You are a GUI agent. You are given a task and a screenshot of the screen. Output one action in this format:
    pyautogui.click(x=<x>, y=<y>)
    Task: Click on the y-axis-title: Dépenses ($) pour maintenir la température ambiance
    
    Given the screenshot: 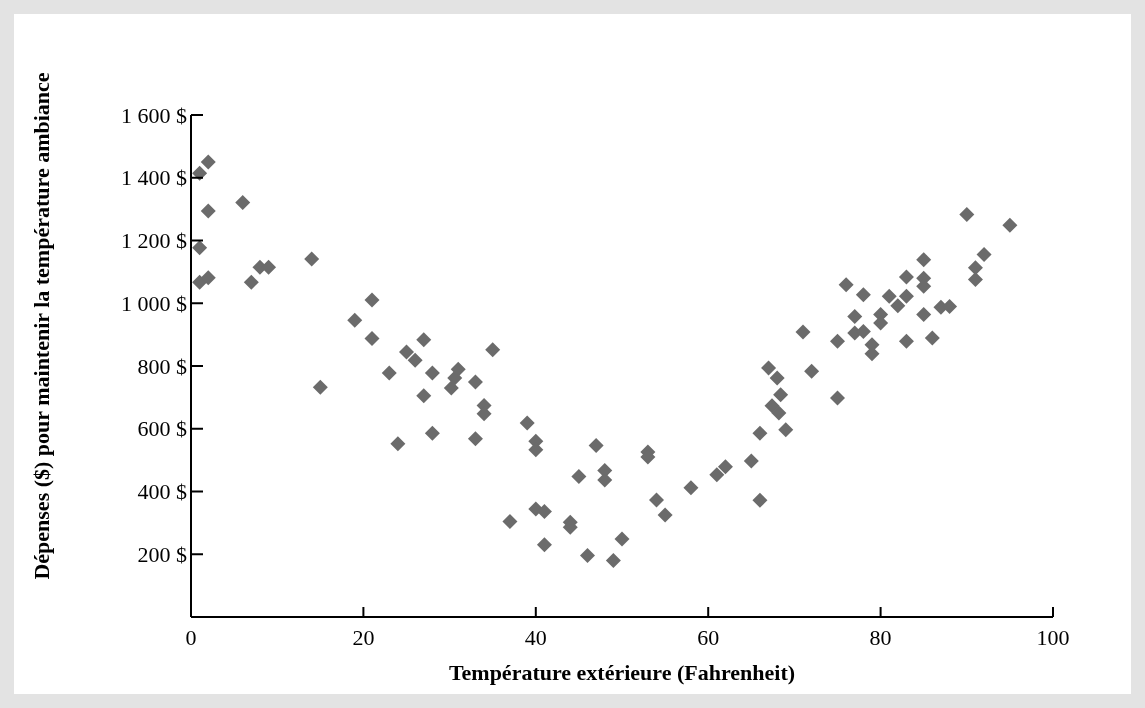 What is the action you would take?
    pyautogui.click(x=41, y=326)
    